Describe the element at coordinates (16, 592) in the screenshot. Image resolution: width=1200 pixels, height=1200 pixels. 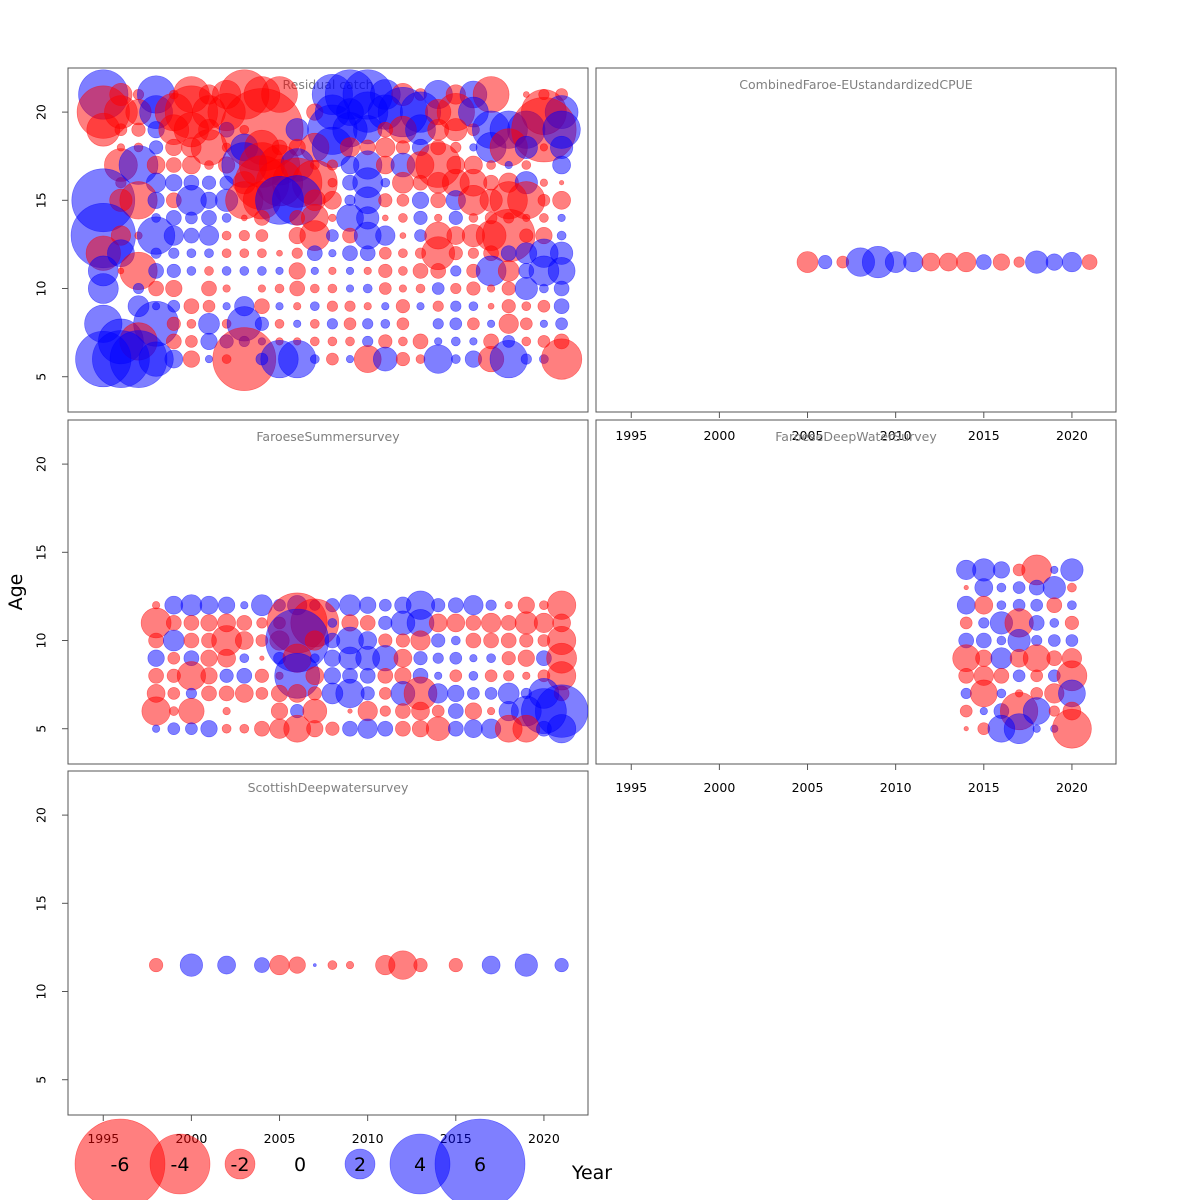
I see `y-axis-label: Age` at that location.